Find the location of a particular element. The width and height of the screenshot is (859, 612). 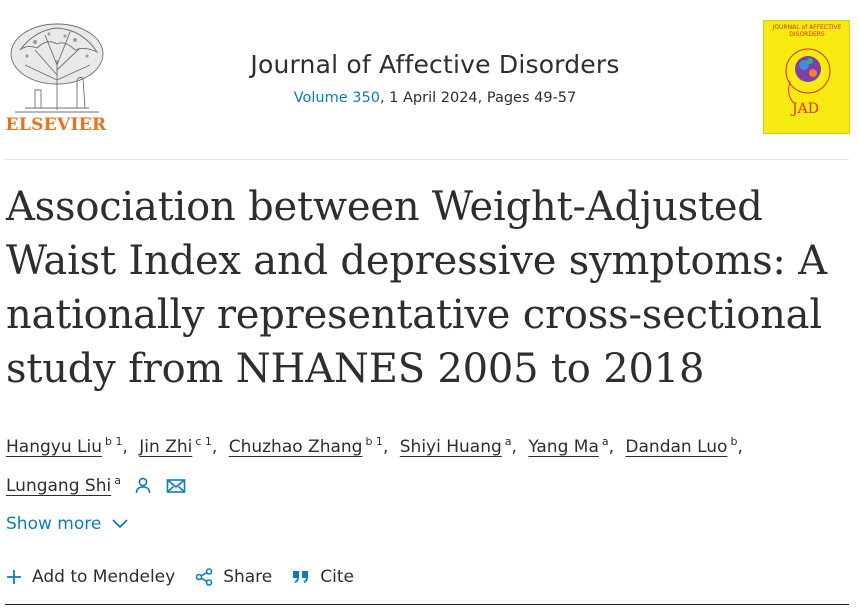

add-to-mendeley-label: Add to Mendeley is located at coordinates (104, 577).